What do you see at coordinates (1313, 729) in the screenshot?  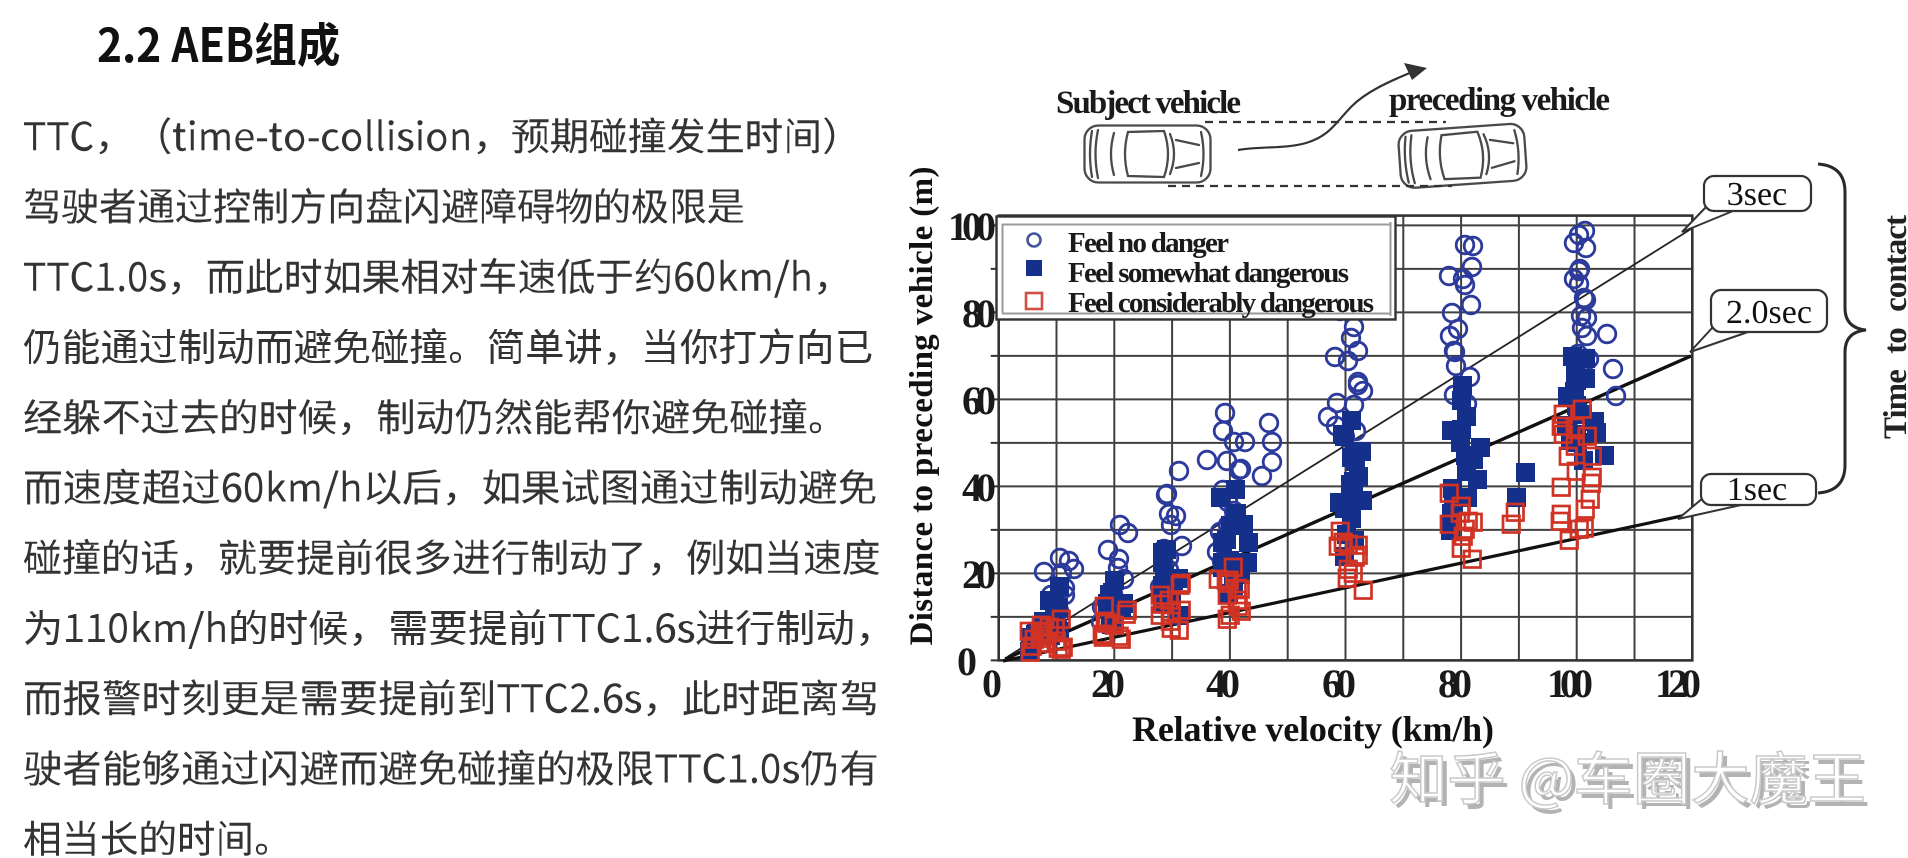 I see `svg-text: Relative velocity (km/h)` at bounding box center [1313, 729].